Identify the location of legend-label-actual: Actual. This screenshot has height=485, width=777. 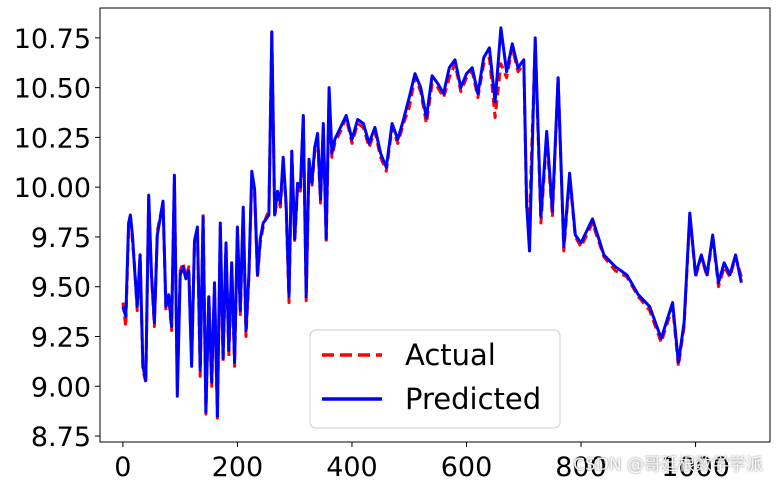
(450, 355).